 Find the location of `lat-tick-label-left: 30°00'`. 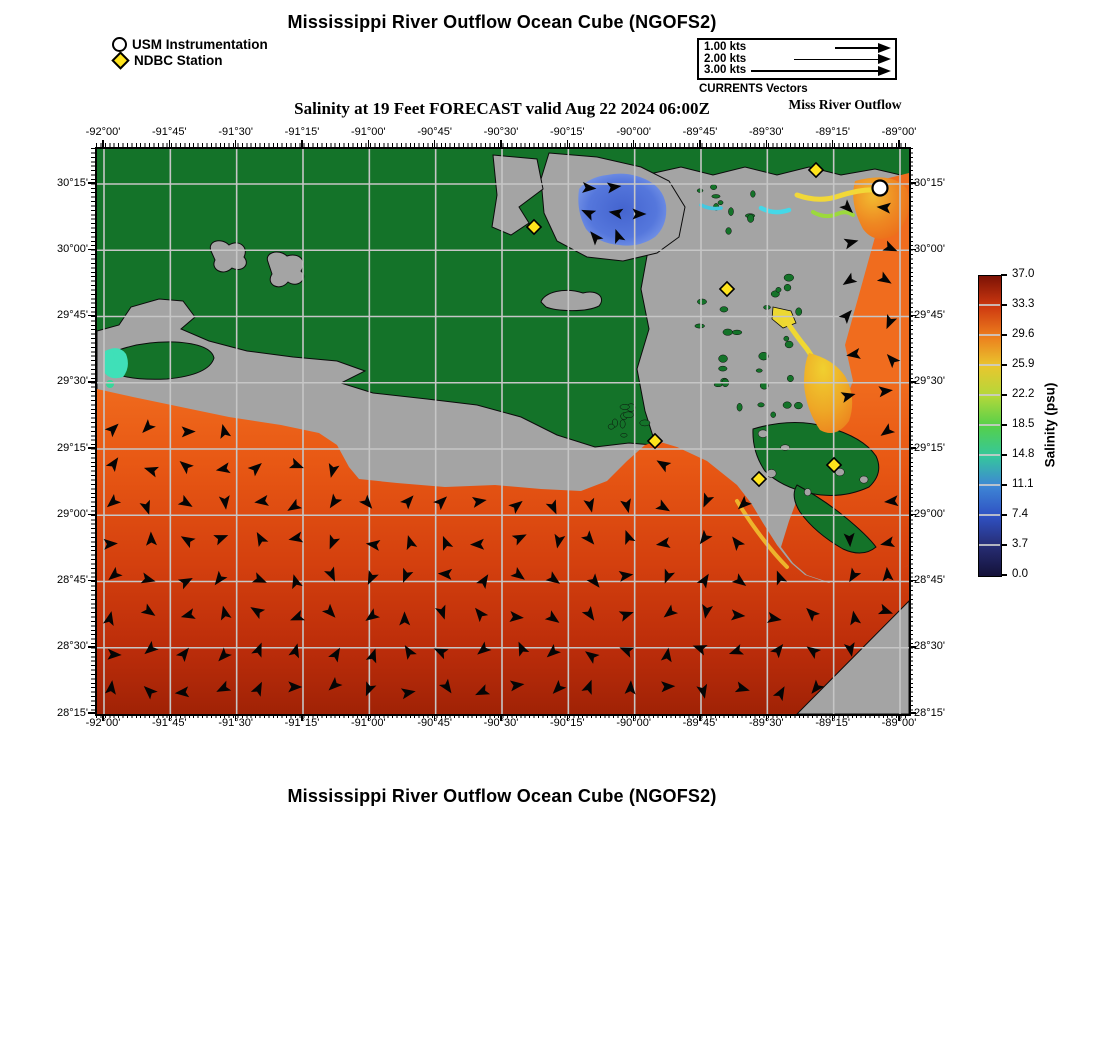

lat-tick-label-left: 30°00' is located at coordinates (72, 248).